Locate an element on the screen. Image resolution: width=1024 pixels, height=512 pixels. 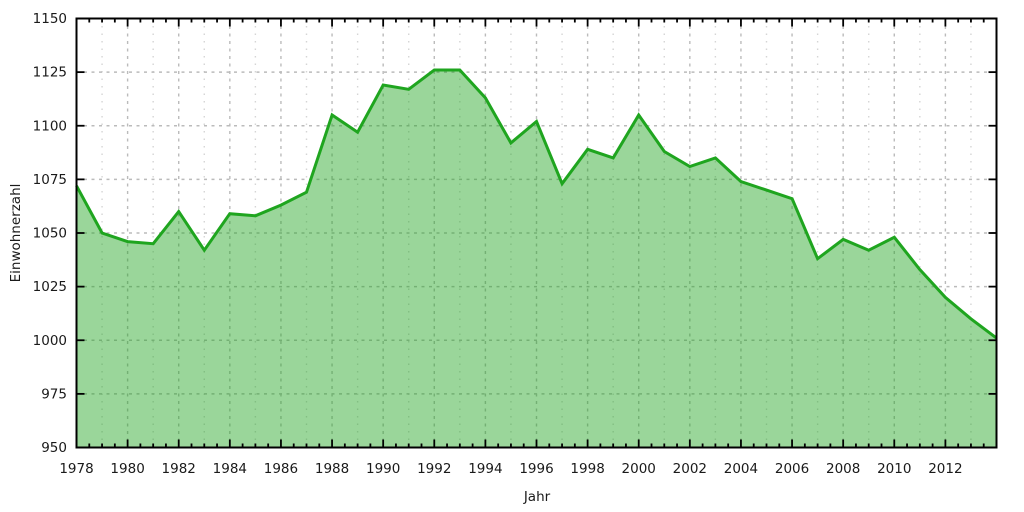
x-tick-label: 2000 is located at coordinates (639, 469).